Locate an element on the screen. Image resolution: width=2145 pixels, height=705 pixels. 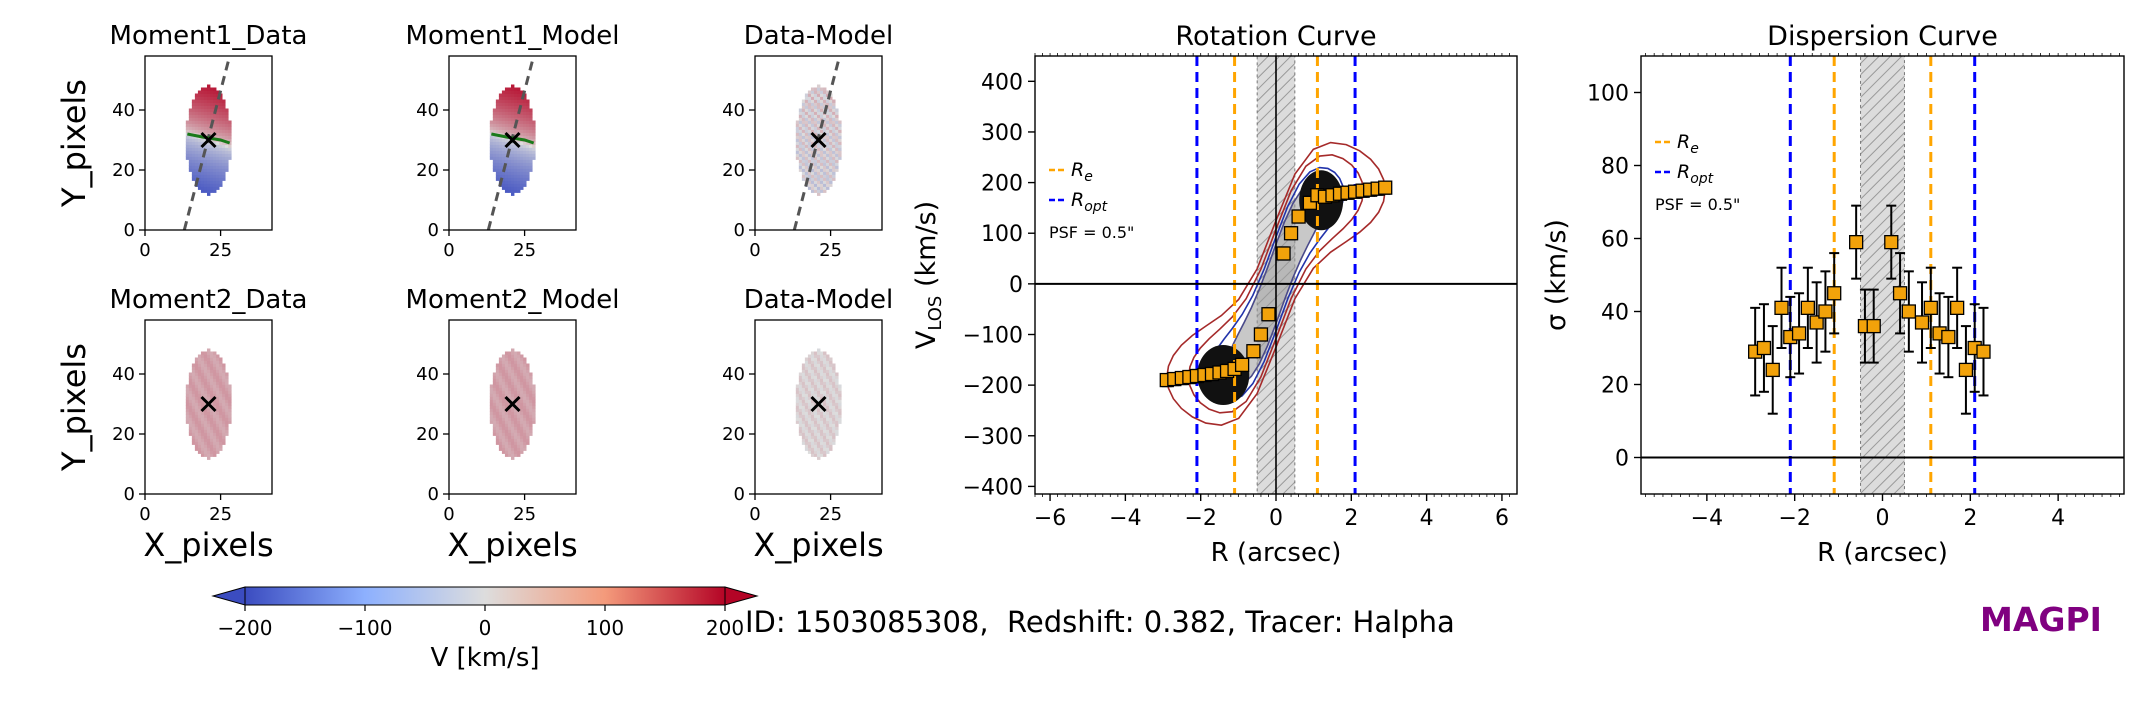
map-panel-title: Moment1_Model is located at coordinates (513, 36).